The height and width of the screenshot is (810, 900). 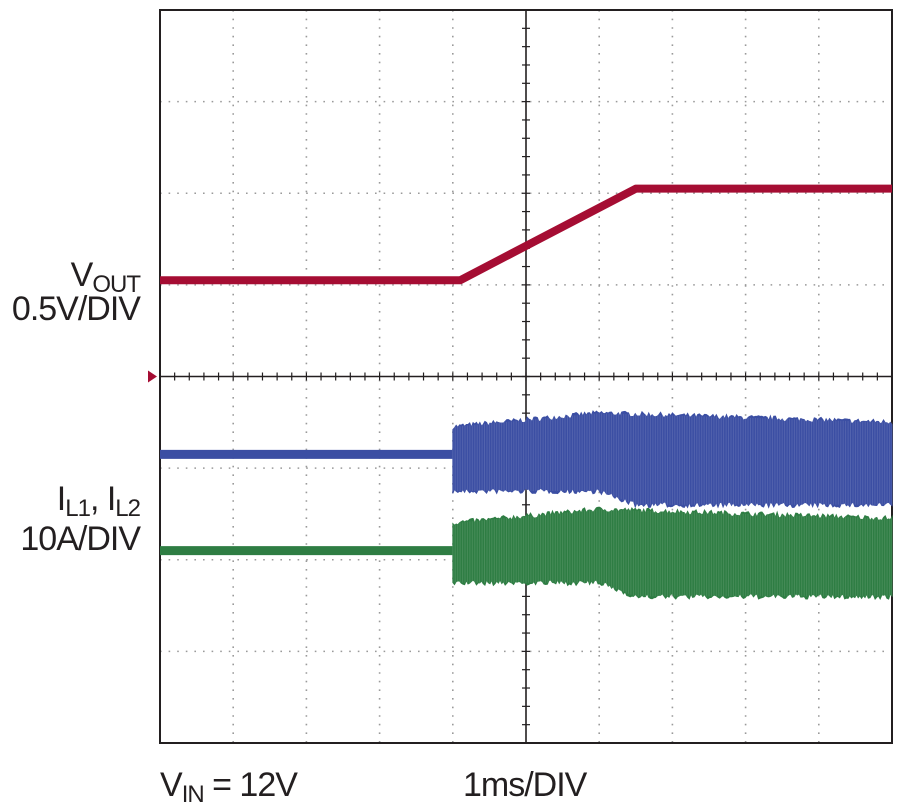 What do you see at coordinates (80, 539) in the screenshot?
I see `current-scale-label: 10A/DIV` at bounding box center [80, 539].